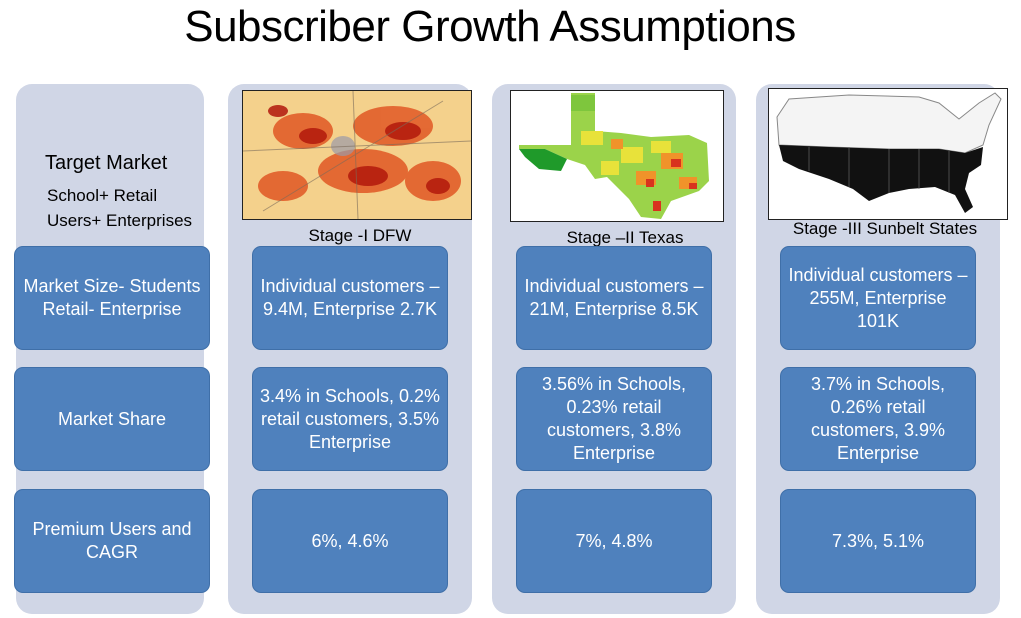 The image size is (1021, 618). Describe the element at coordinates (120, 220) in the screenshot. I see `segment-line-2: Users+ Enterprises` at that location.